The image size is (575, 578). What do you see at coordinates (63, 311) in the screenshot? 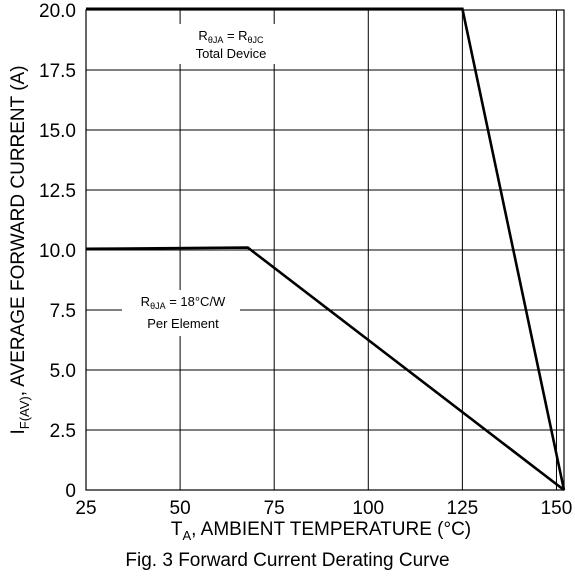
I see `y-tick-label: 7.5` at bounding box center [63, 311].